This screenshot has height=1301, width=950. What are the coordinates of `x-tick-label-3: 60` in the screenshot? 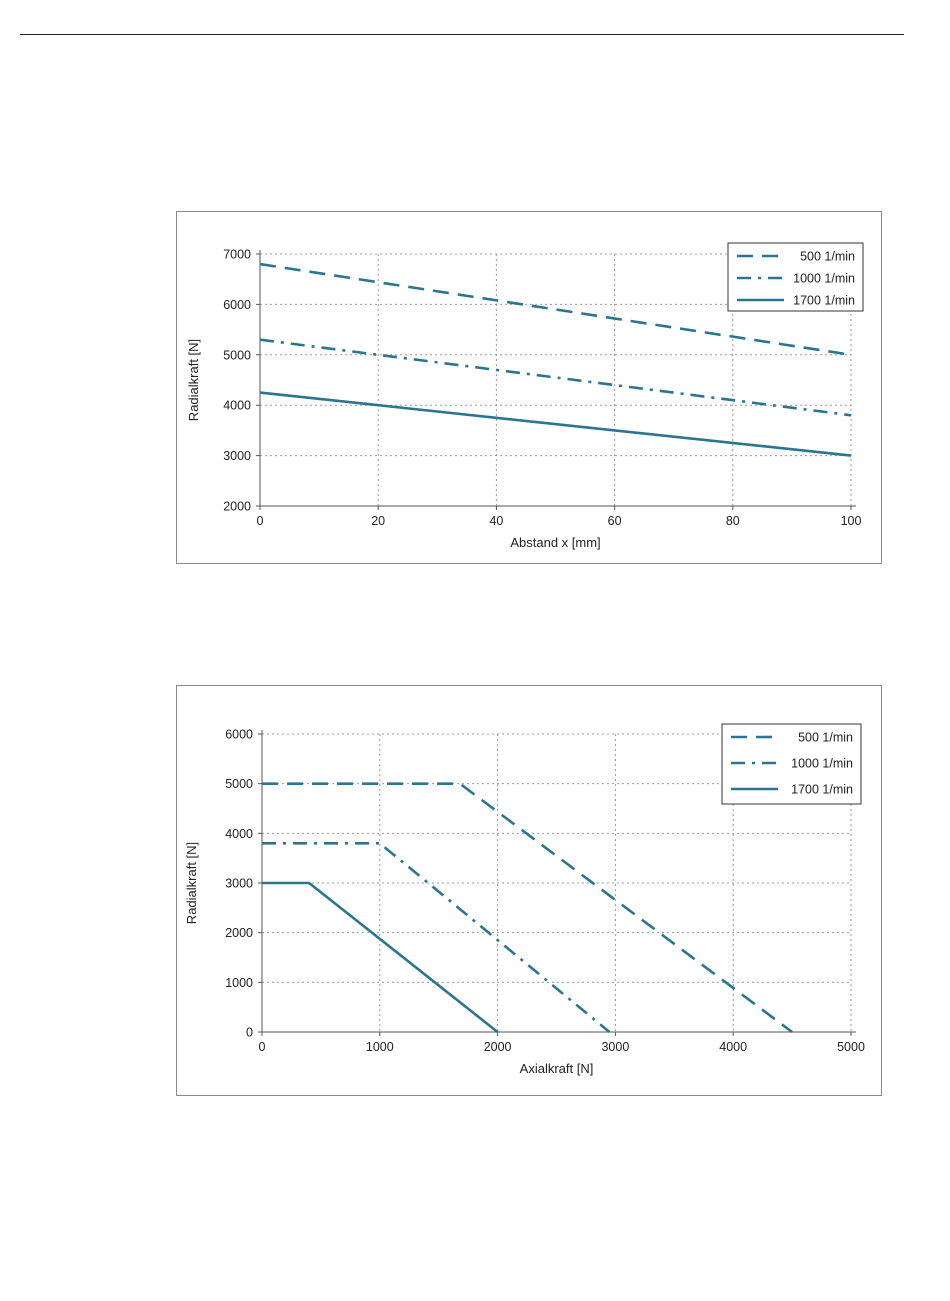 It's located at (615, 521).